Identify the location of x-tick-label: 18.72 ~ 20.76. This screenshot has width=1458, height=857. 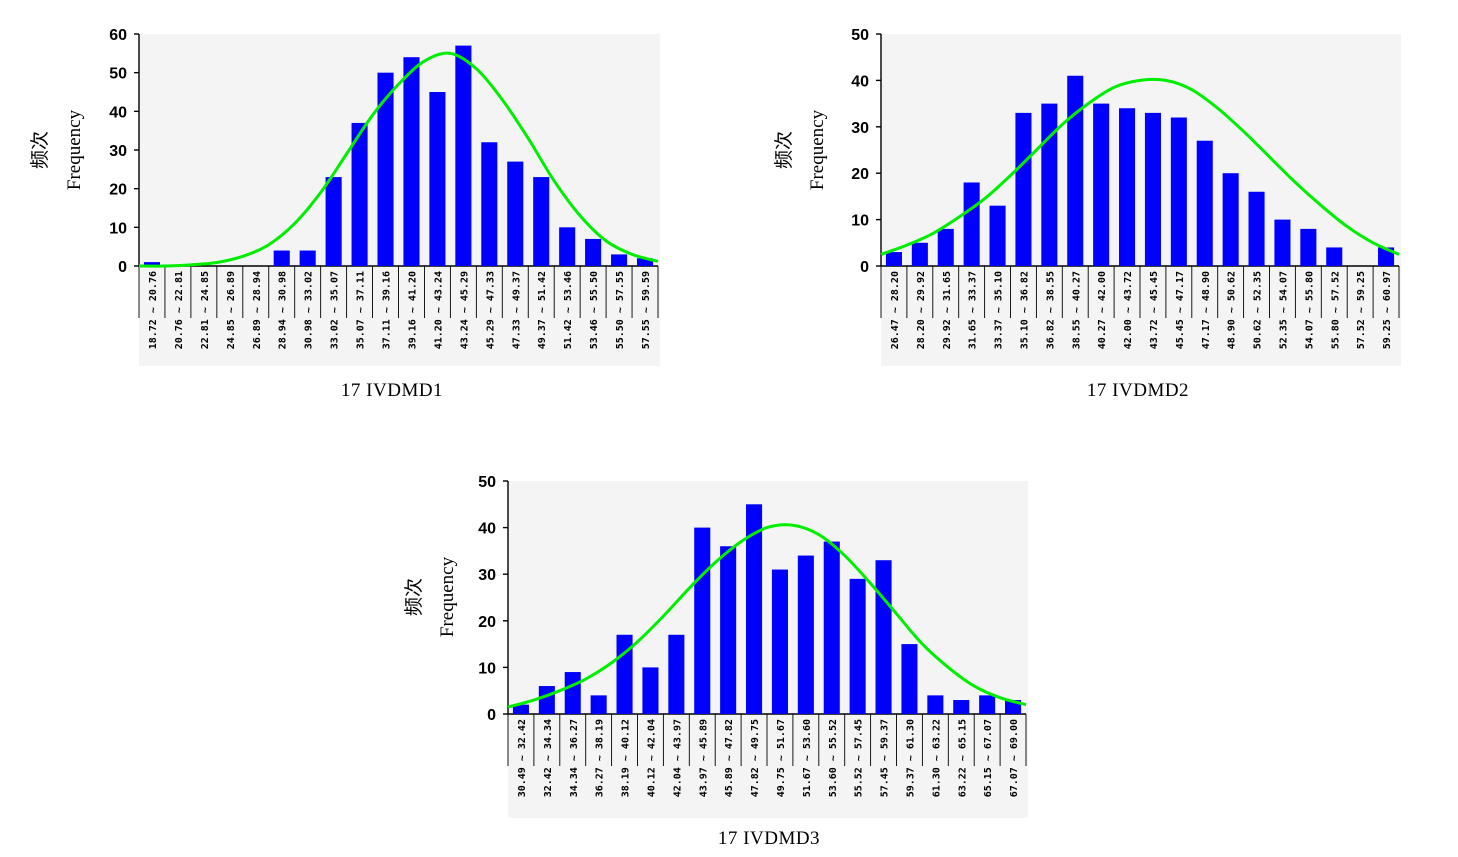
(153, 310).